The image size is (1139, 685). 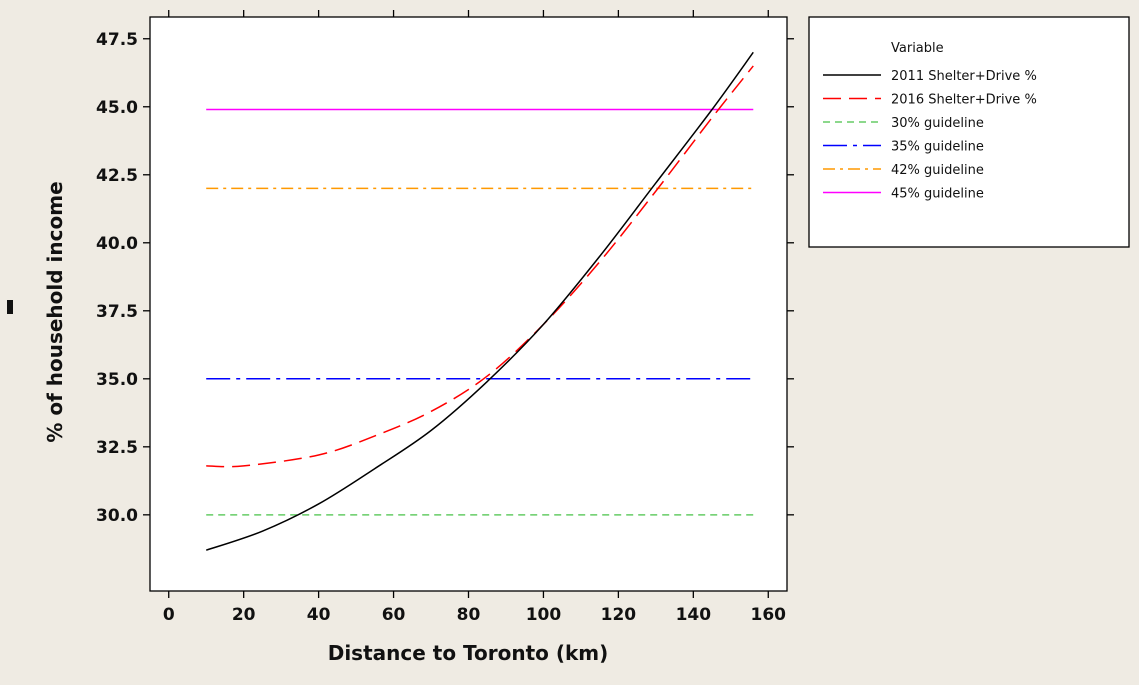 What do you see at coordinates (244, 615) in the screenshot?
I see `x-tick-label: 20` at bounding box center [244, 615].